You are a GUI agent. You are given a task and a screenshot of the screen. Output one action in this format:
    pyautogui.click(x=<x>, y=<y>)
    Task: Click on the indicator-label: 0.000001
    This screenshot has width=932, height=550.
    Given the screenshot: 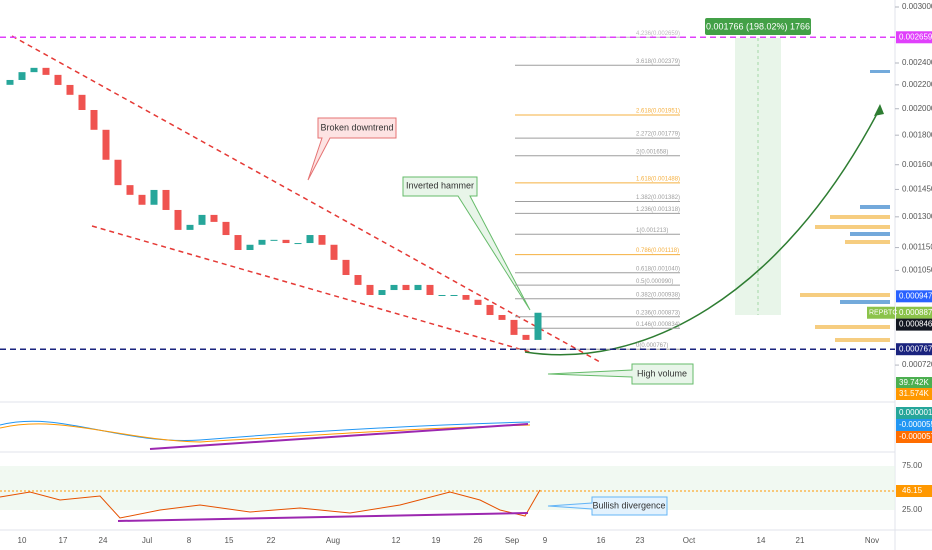 What is the action you would take?
    pyautogui.click(x=915, y=412)
    